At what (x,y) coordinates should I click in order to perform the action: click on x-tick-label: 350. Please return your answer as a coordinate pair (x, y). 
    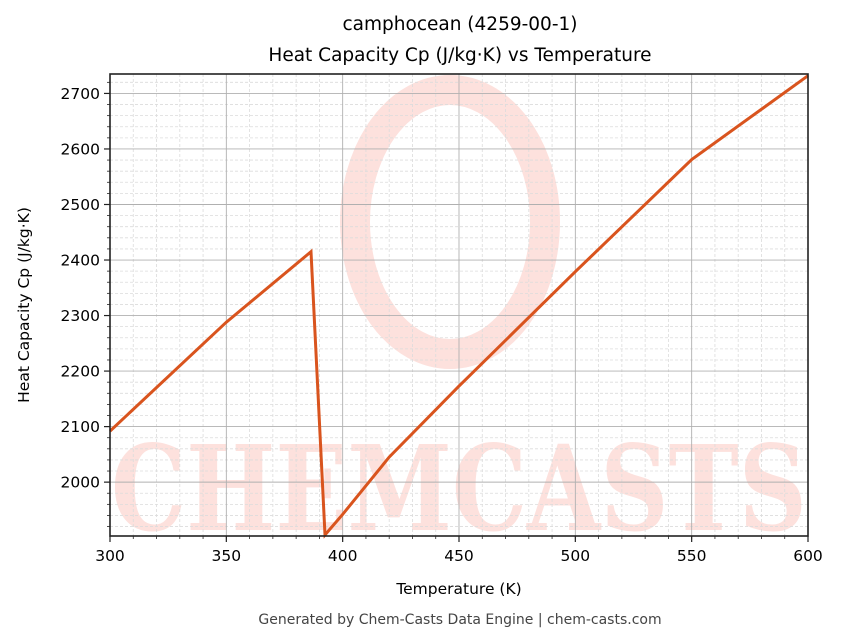
    Looking at the image, I should click on (227, 556).